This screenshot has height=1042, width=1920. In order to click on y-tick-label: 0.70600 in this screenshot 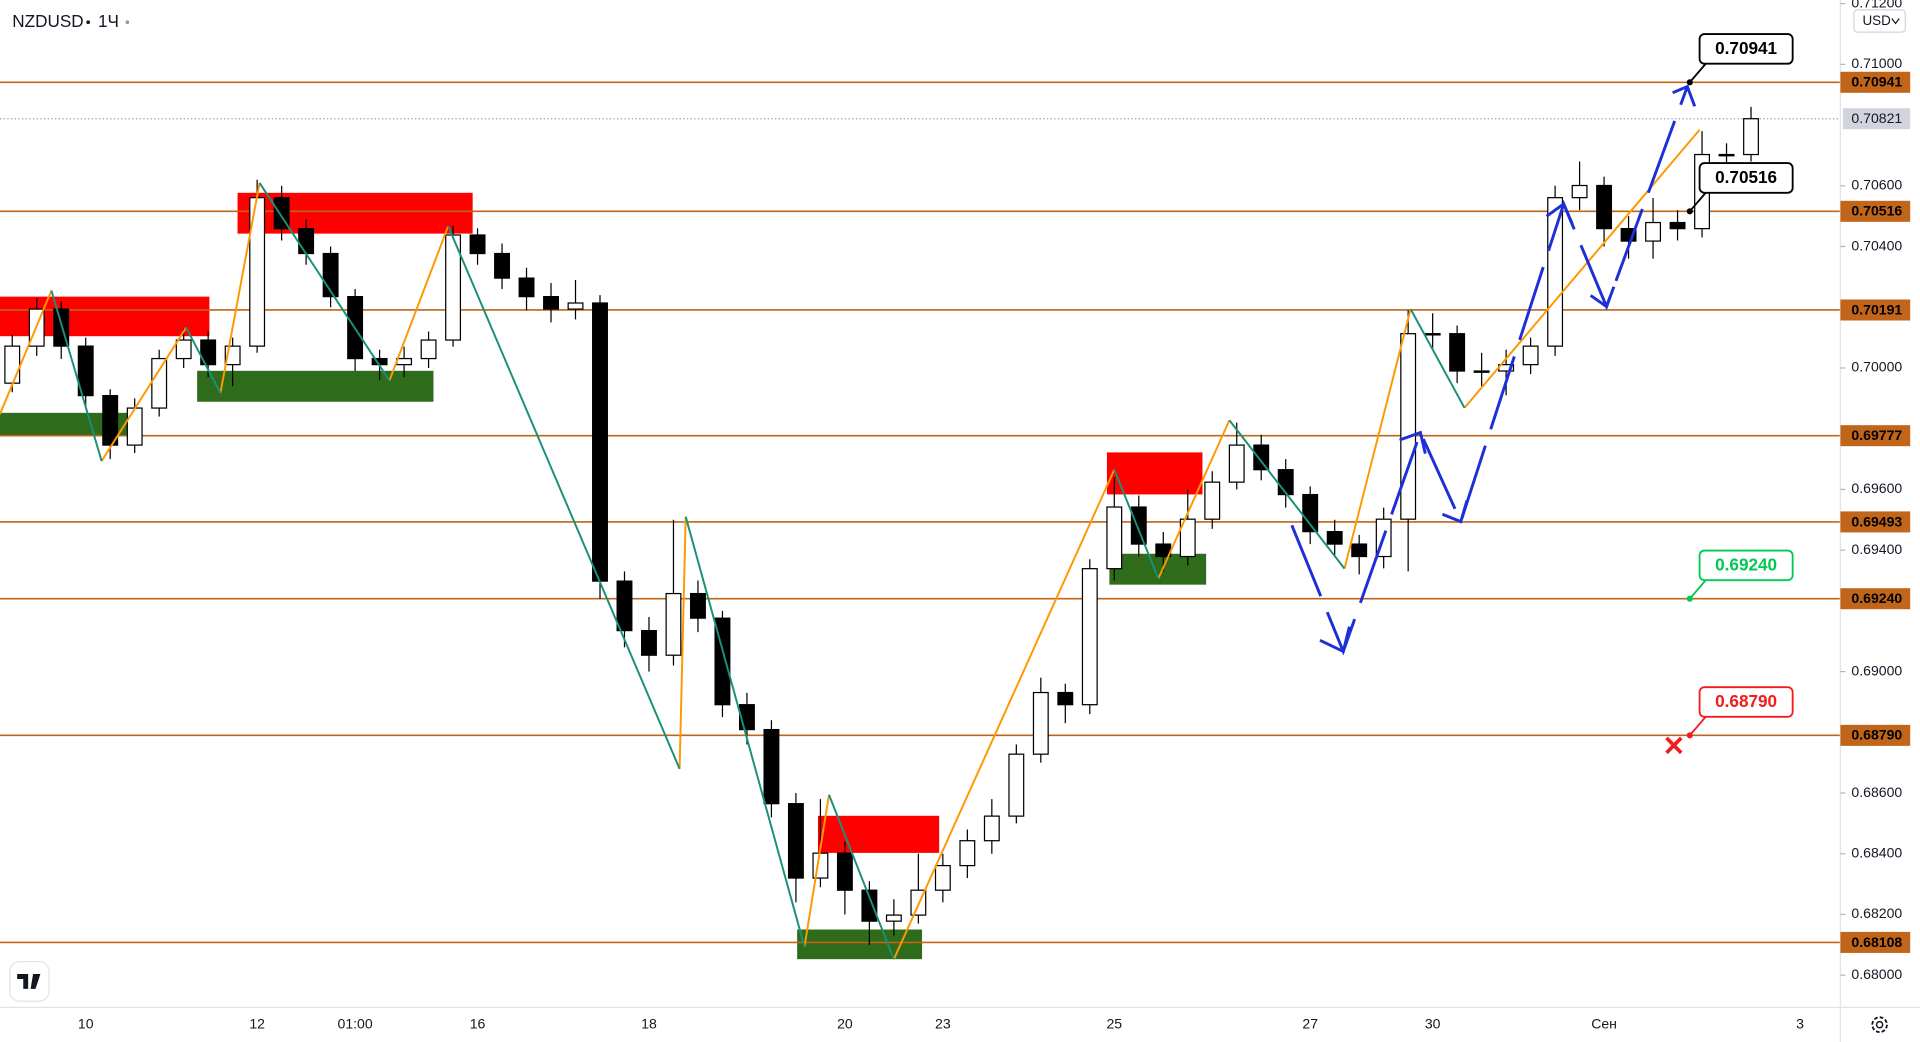, I will do `click(1876, 185)`.